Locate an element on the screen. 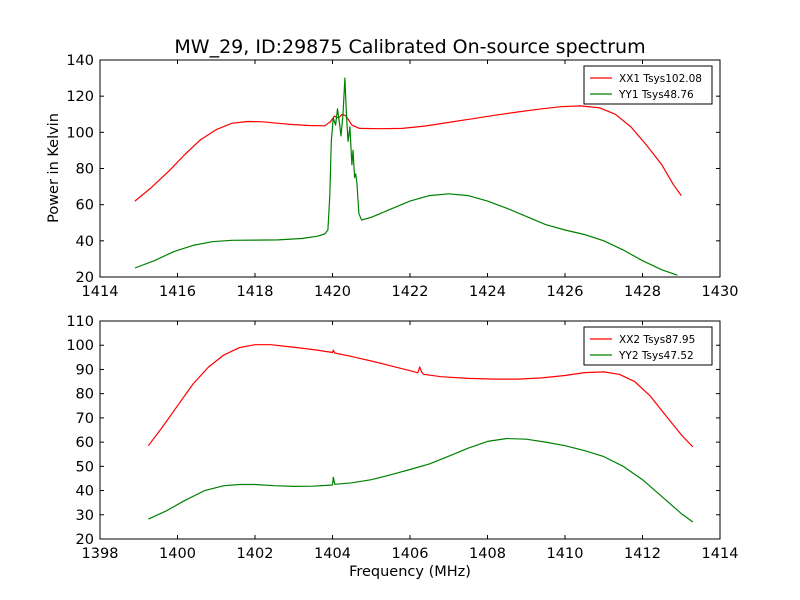 The image size is (800, 600). y-tick-label: 30 is located at coordinates (85, 516).